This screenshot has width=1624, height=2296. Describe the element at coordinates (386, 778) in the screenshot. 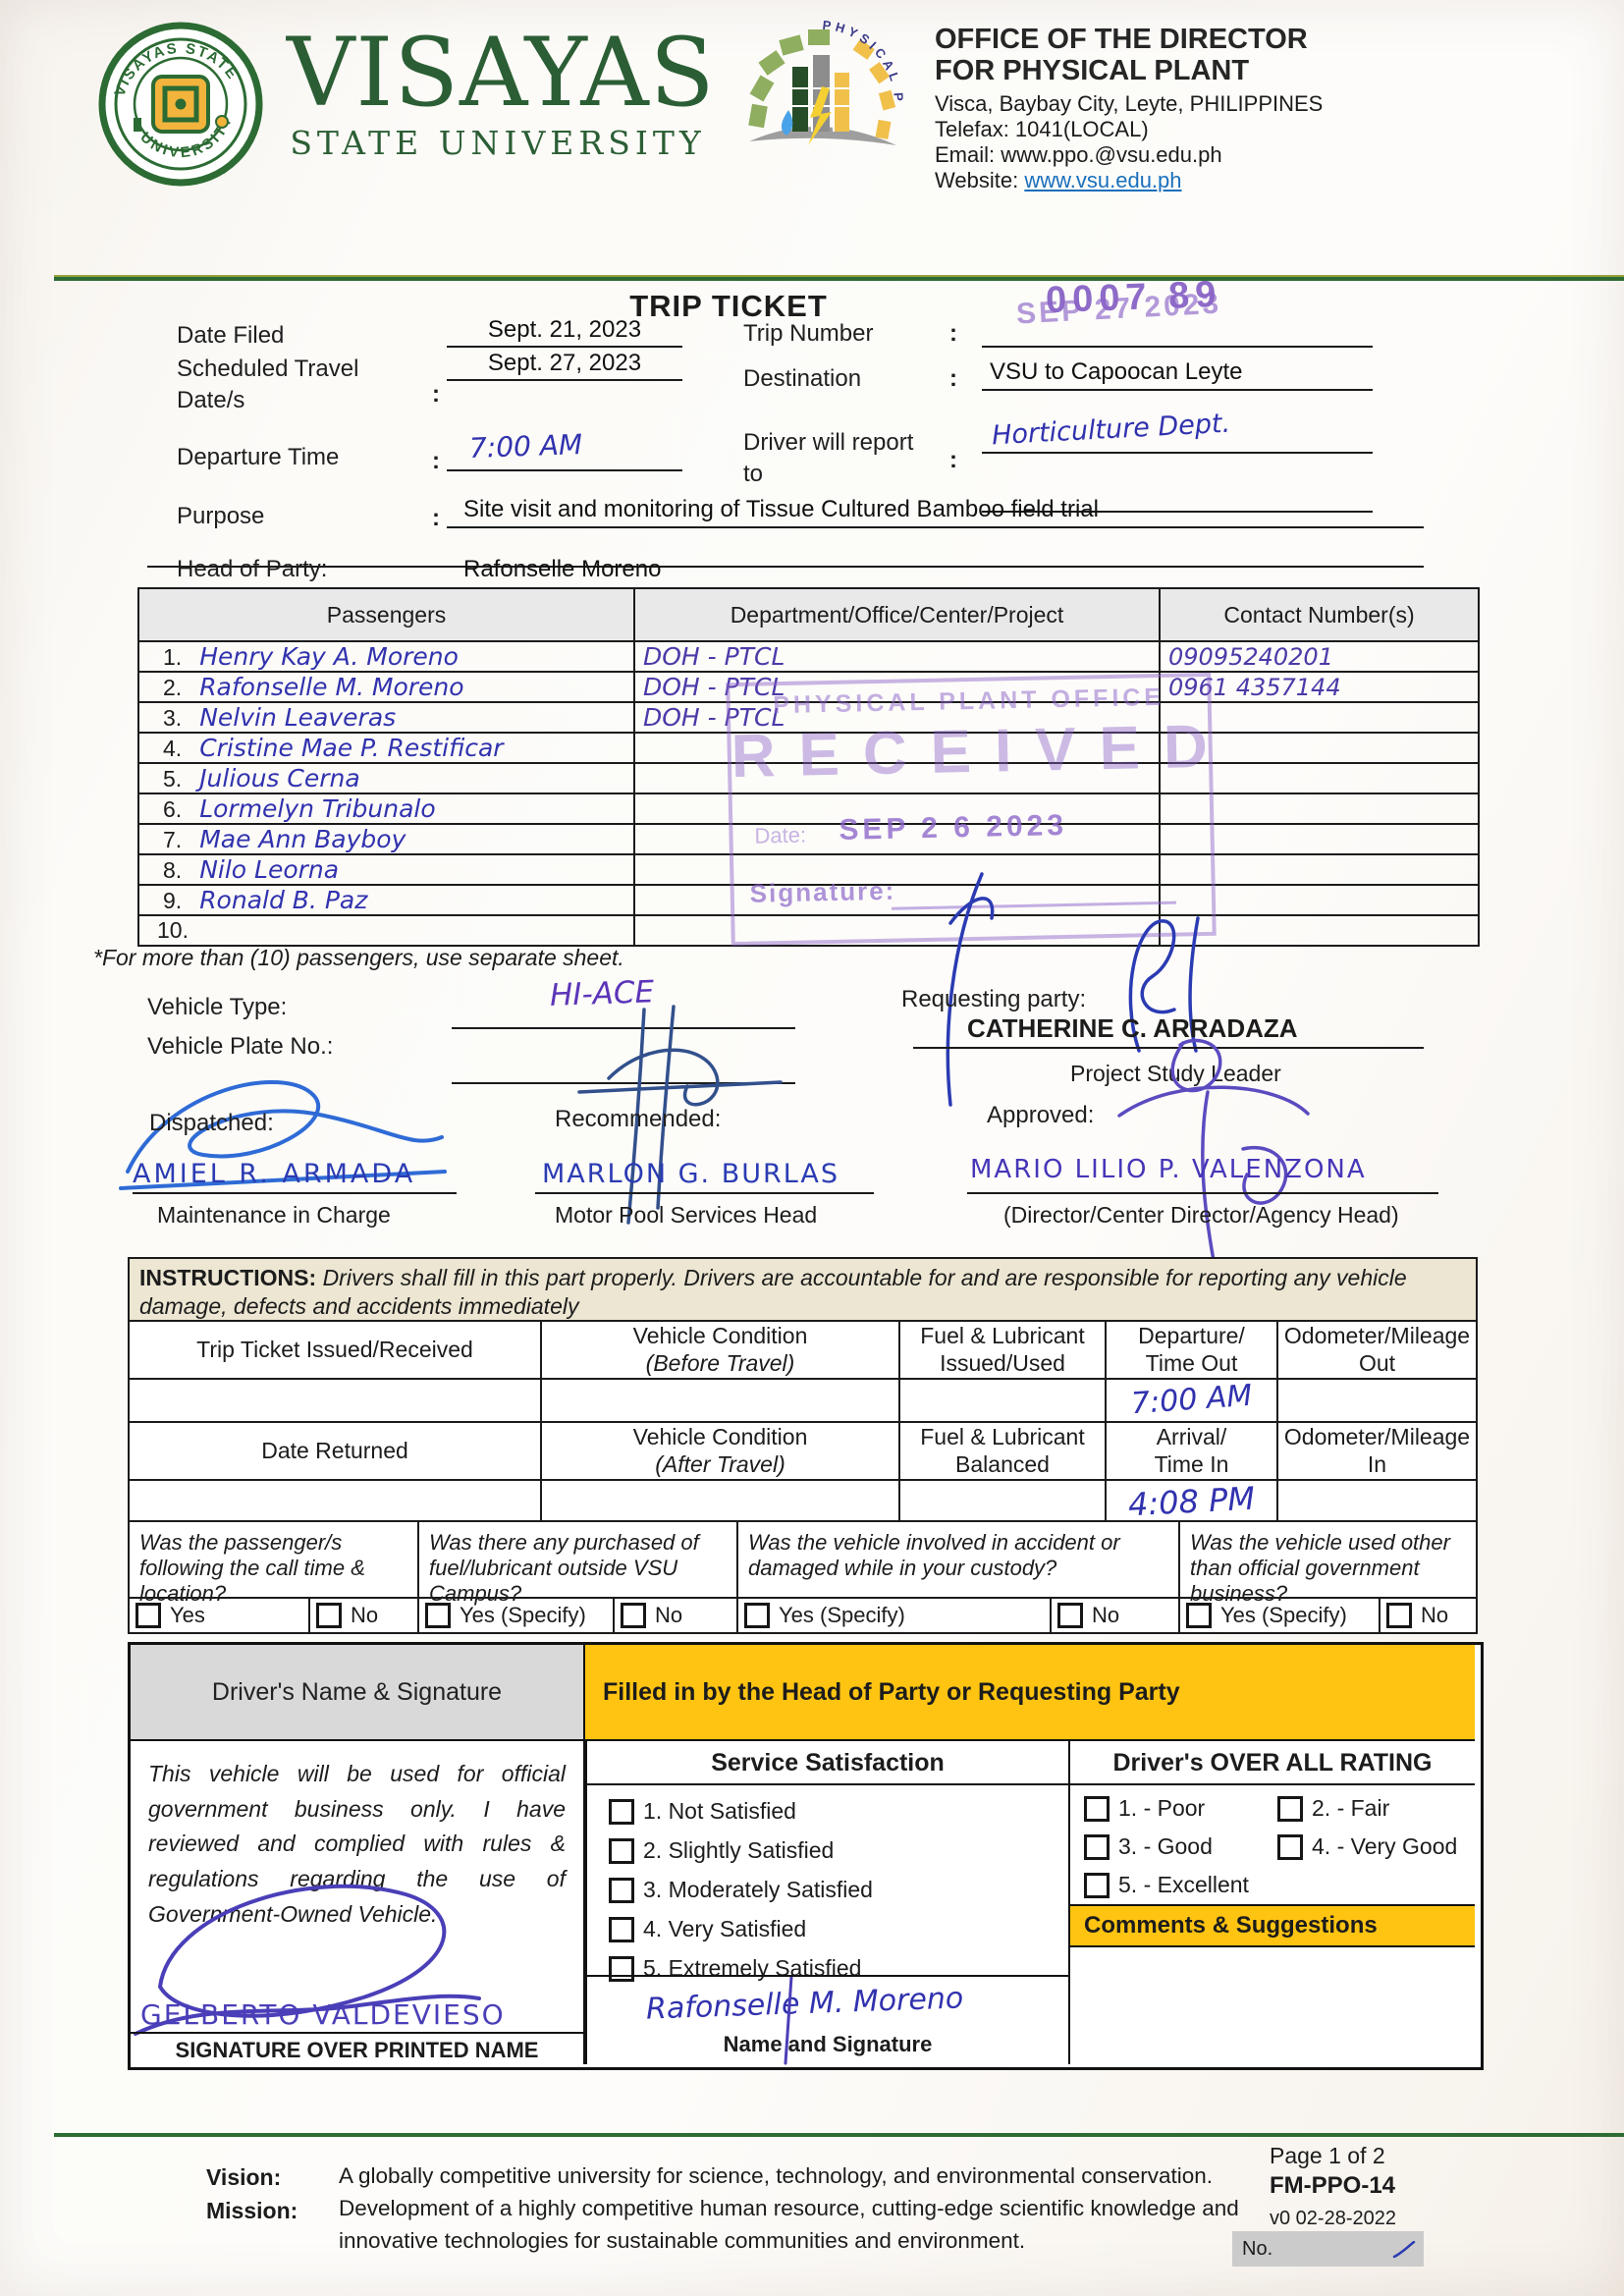

I see `cell-passenger: 5. Julious Cerna` at that location.